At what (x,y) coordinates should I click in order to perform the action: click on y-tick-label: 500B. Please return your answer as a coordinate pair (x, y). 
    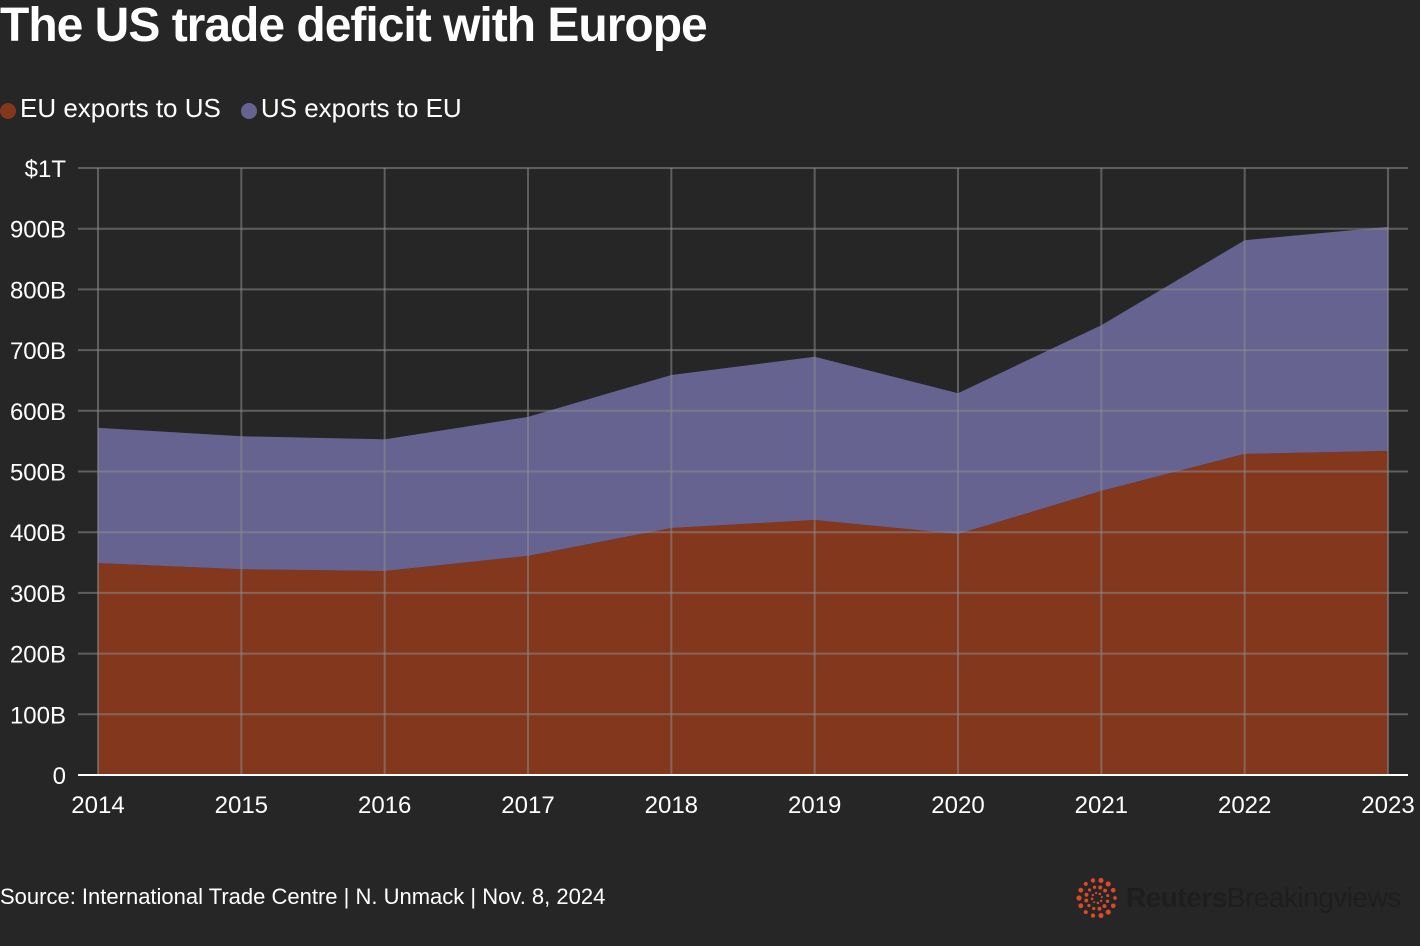
    Looking at the image, I should click on (38, 473).